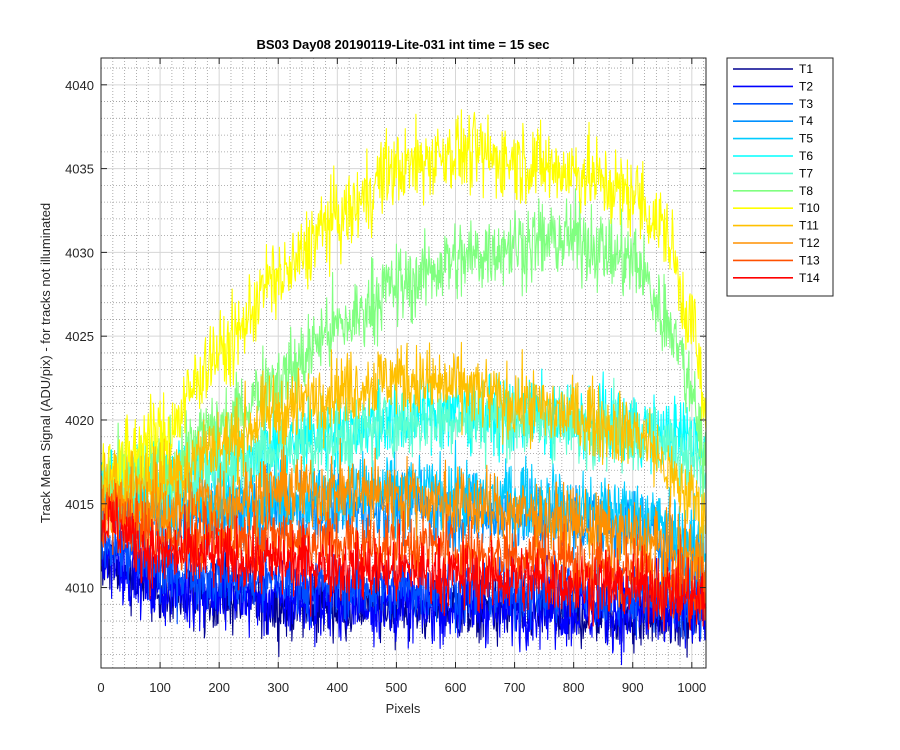 This screenshot has height=750, width=900. I want to click on legend-label-t10: T10, so click(809, 208).